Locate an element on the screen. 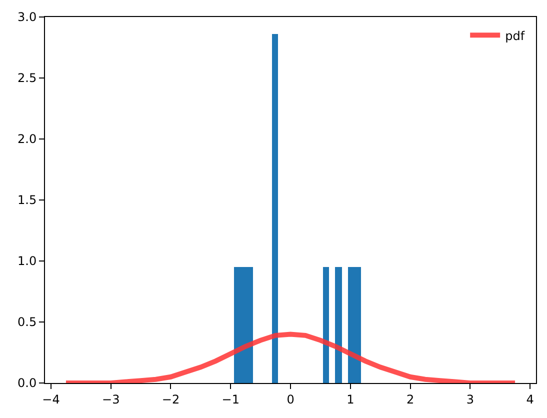 This screenshot has width=547, height=418. x-tick-label: 0 is located at coordinates (290, 399).